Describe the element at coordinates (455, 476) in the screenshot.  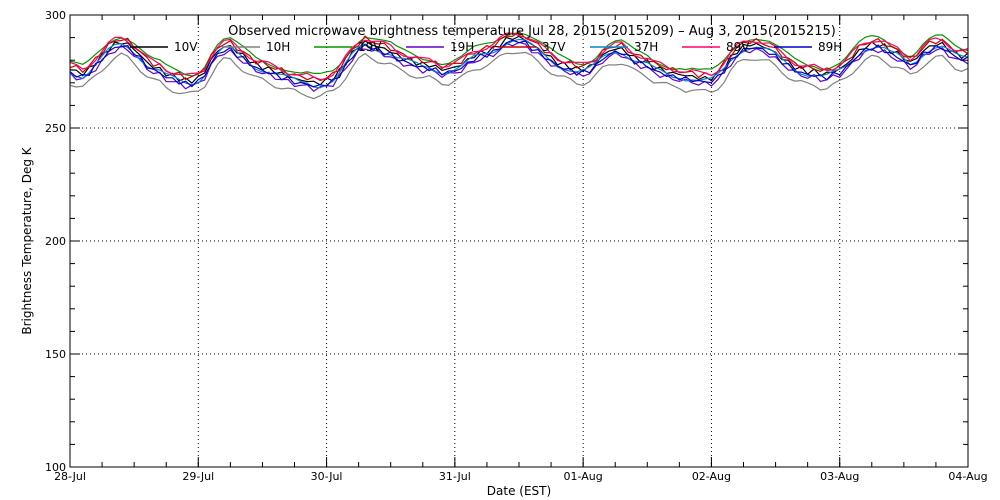
I see `x-tick-label: 31-Jul` at that location.